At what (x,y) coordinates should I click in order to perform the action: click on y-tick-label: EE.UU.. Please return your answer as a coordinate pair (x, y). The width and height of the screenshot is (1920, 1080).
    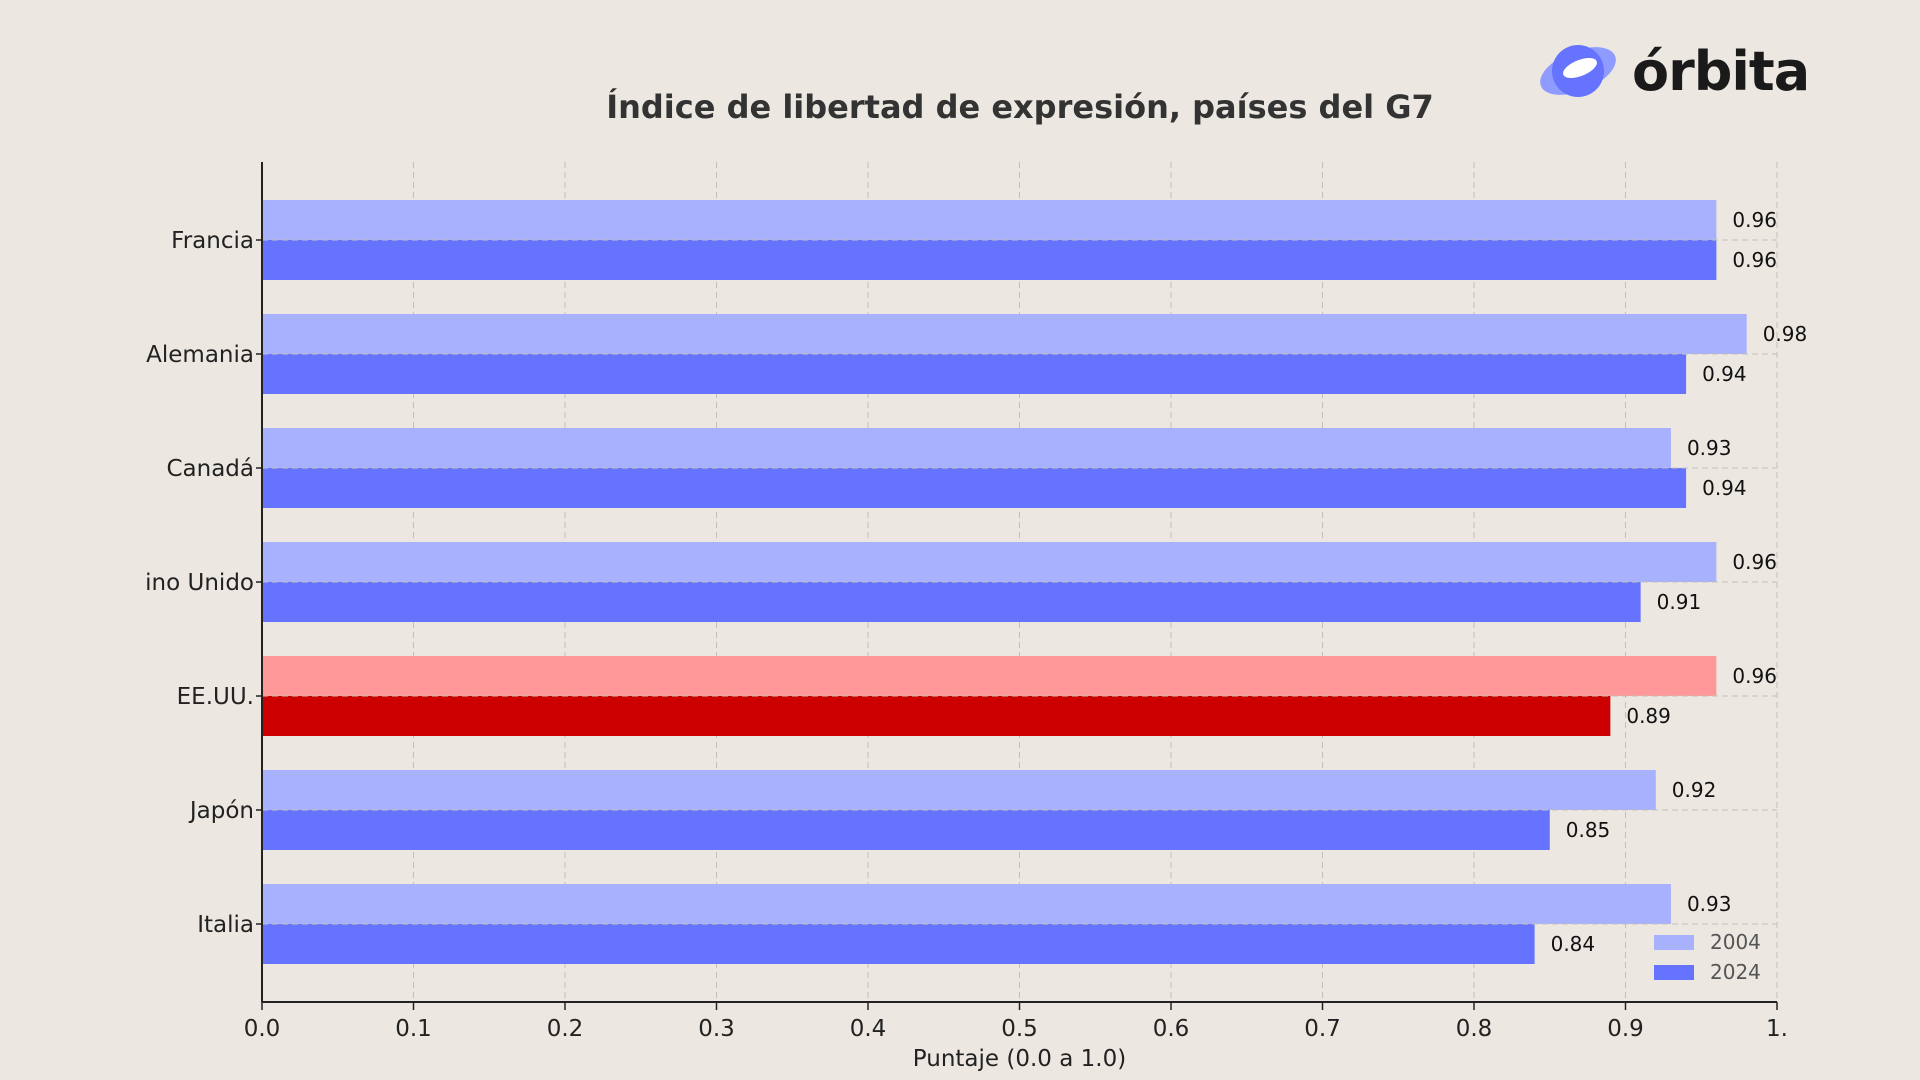
    Looking at the image, I should click on (215, 697).